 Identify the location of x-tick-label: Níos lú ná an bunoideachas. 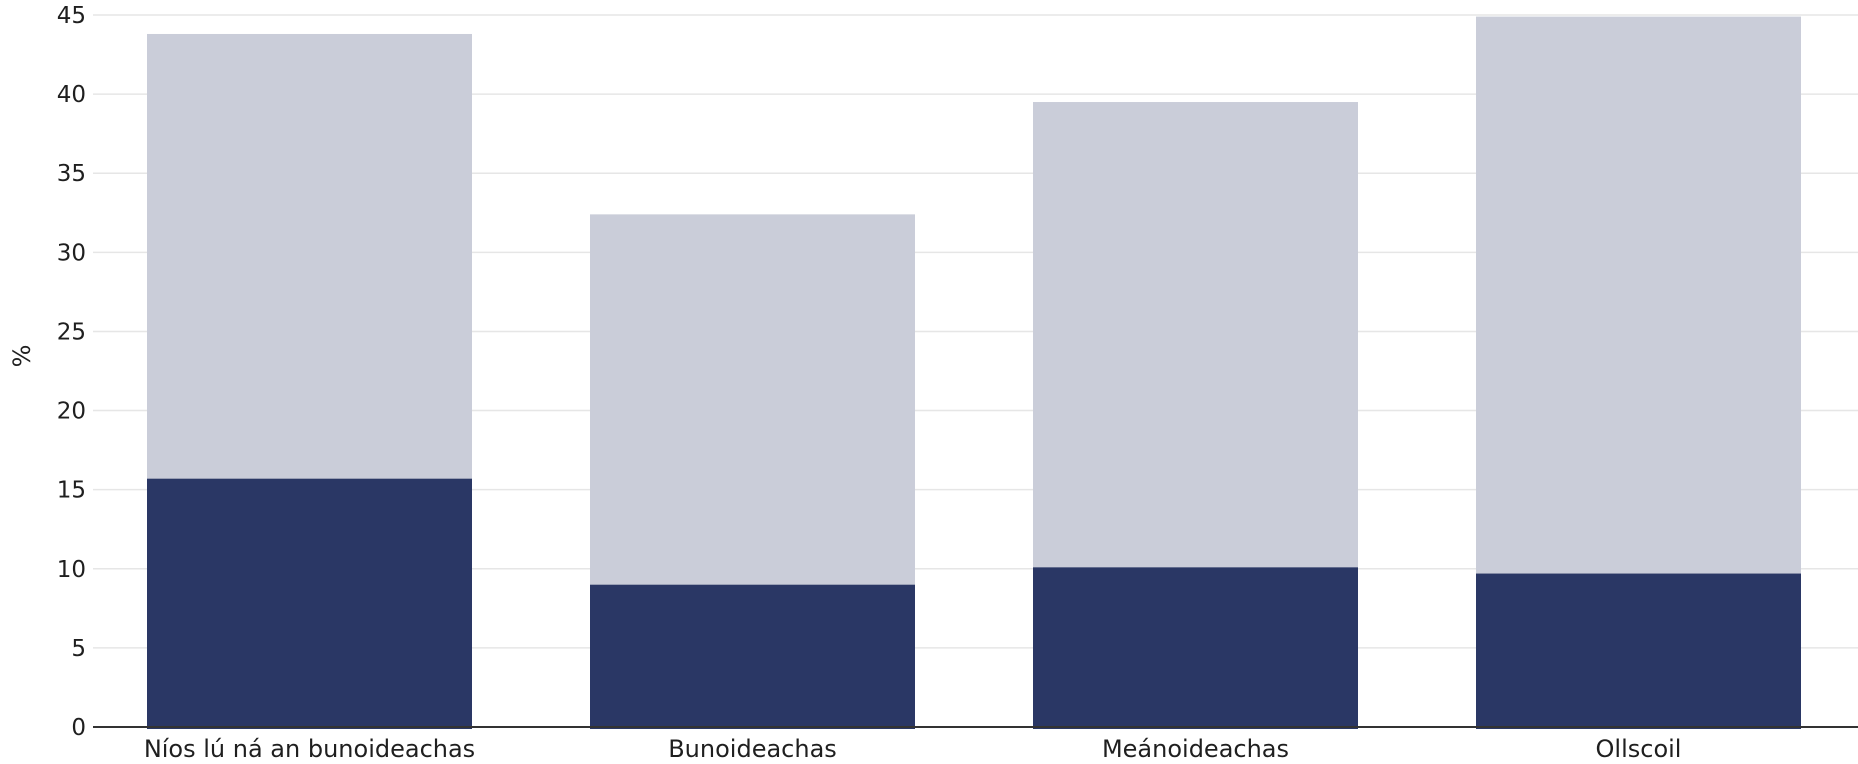
(309, 749).